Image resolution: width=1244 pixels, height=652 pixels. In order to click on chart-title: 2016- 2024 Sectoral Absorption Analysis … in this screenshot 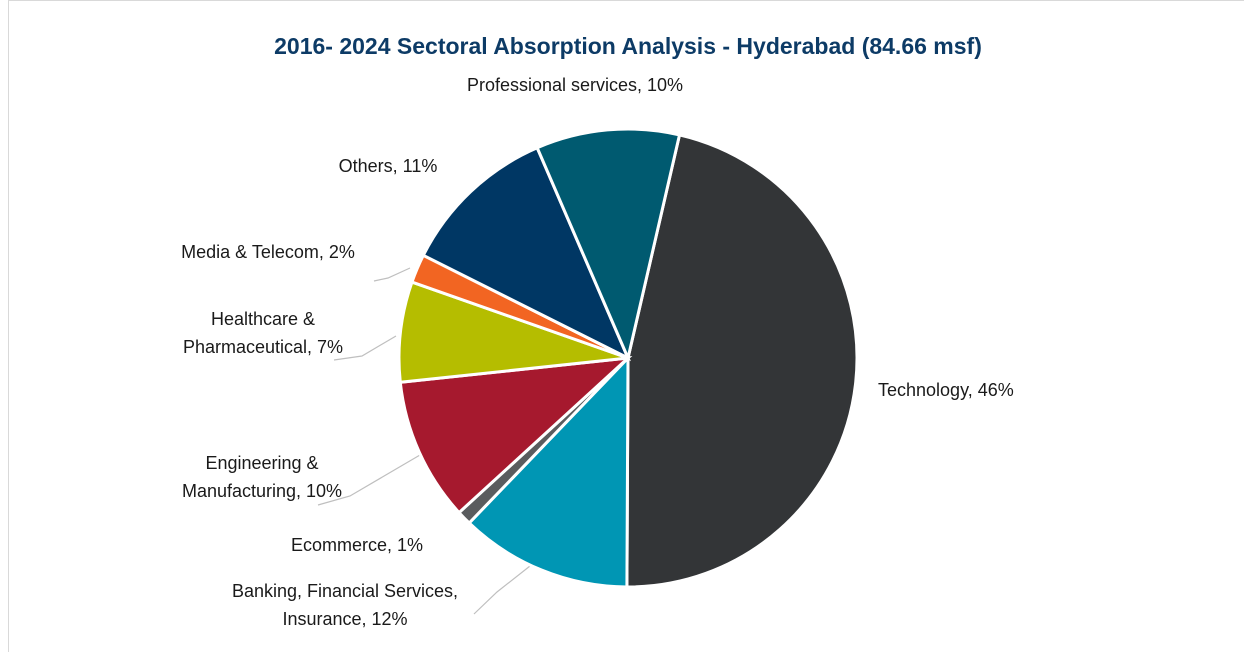, I will do `click(628, 46)`.